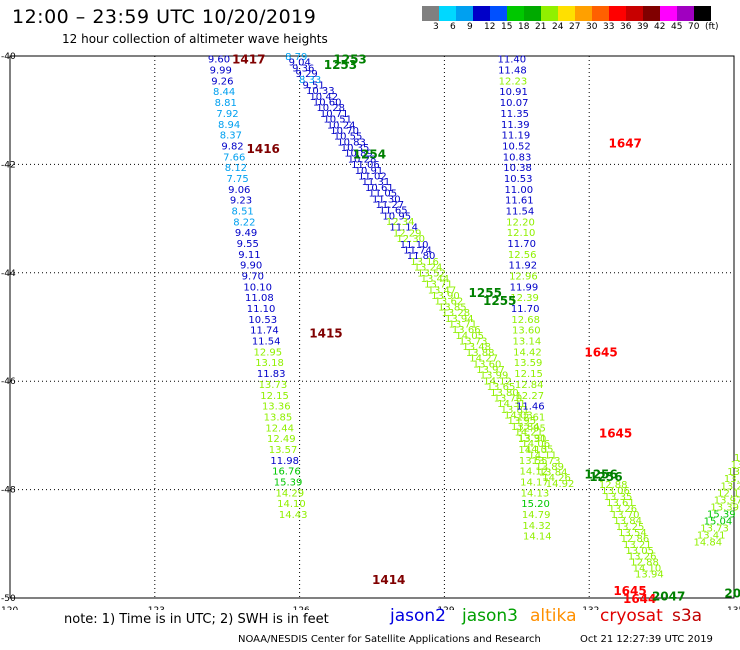  I want to click on swh-value: 12.27, so click(529, 396).